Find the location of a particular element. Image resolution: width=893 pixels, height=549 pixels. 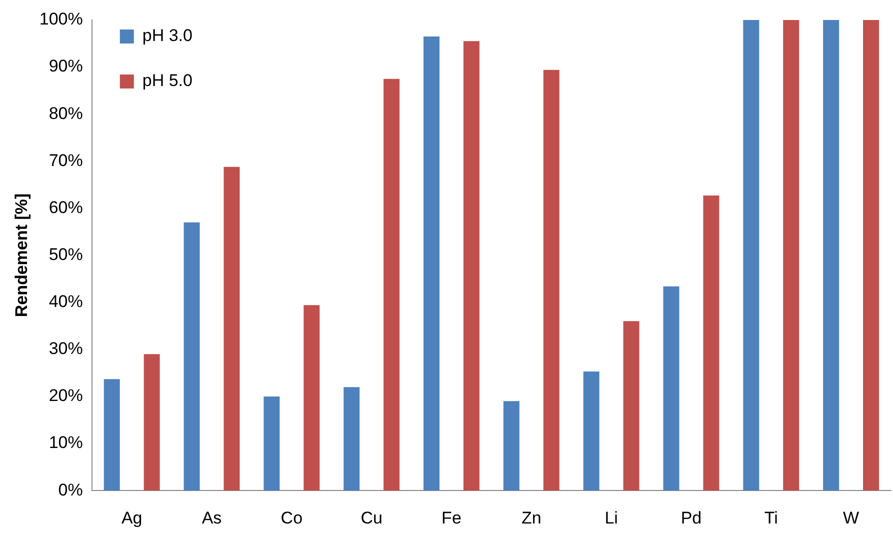

y-tick-label: 70% is located at coordinates (65, 160).